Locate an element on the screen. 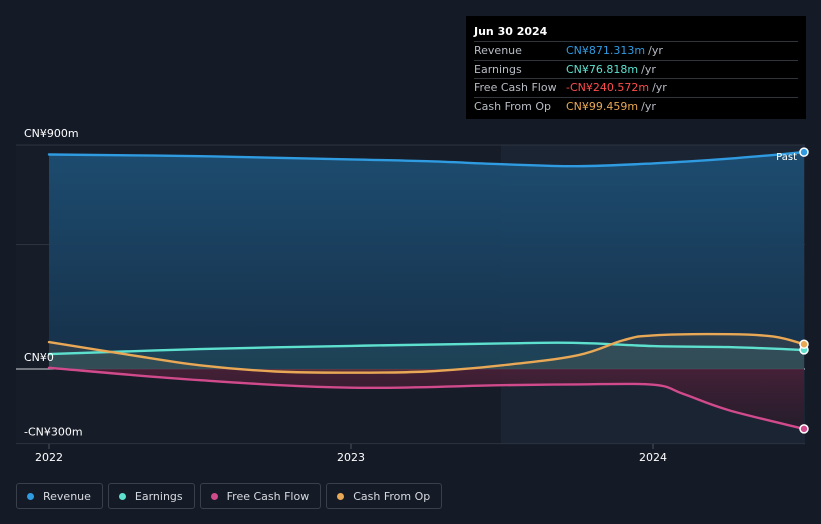 This screenshot has height=524, width=821. tooltip-row-cash-from-op: Cash From Op CN¥99.459m /yr is located at coordinates (636, 106).